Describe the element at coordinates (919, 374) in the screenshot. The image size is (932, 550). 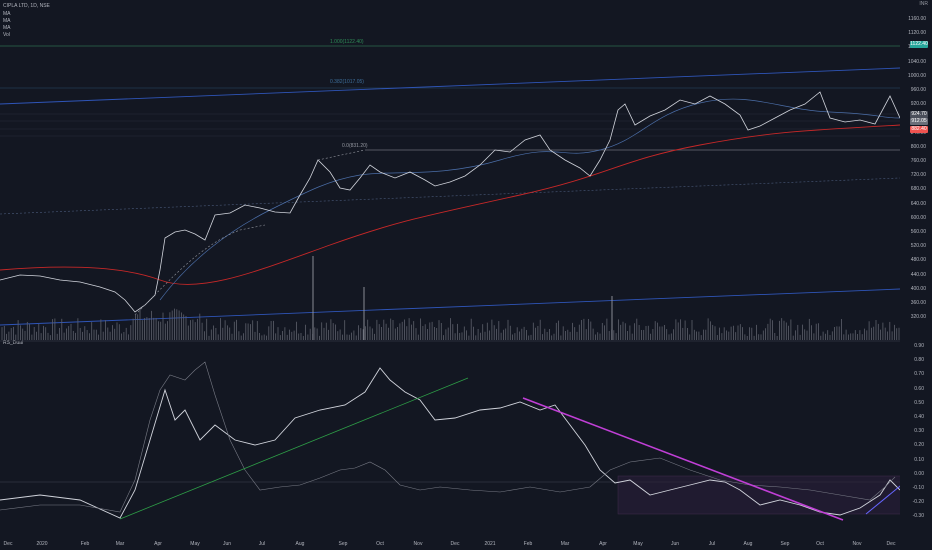
I see `rs-axis-label: 0.70` at that location.